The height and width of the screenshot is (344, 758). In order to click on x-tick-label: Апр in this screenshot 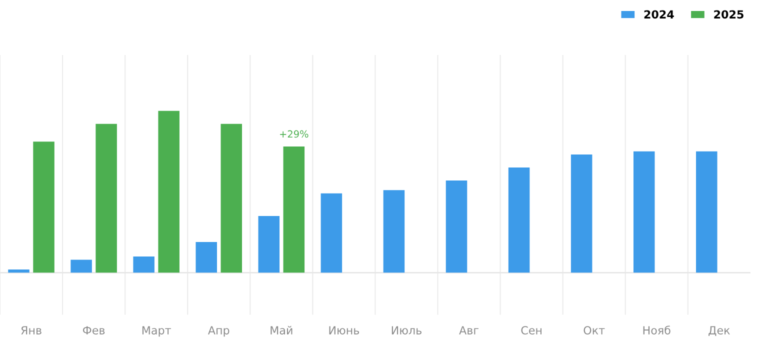, I will do `click(219, 331)`.